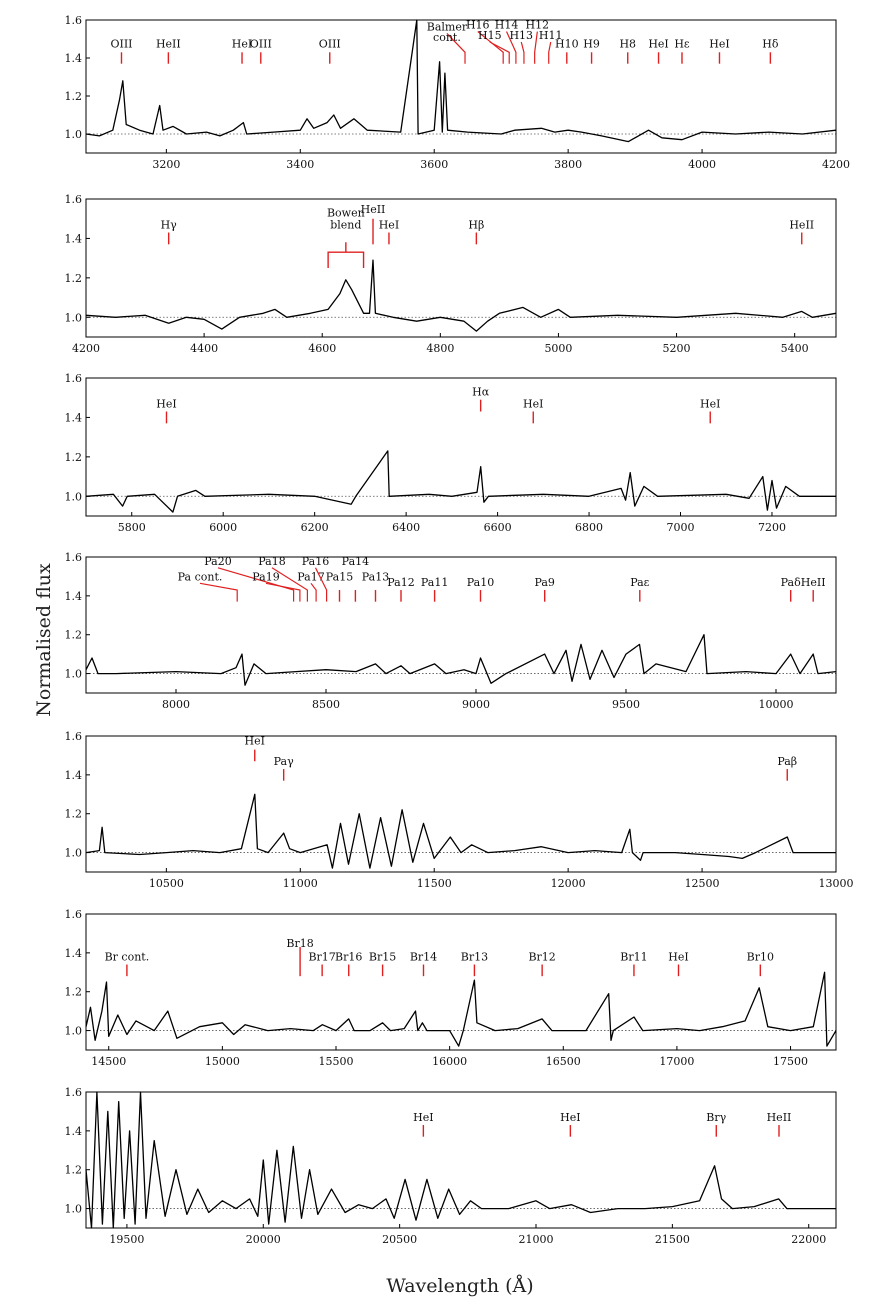 This screenshot has height=1308, width=872. What do you see at coordinates (44, 640) in the screenshot?
I see `y-axis-label: Normalised flux` at bounding box center [44, 640].